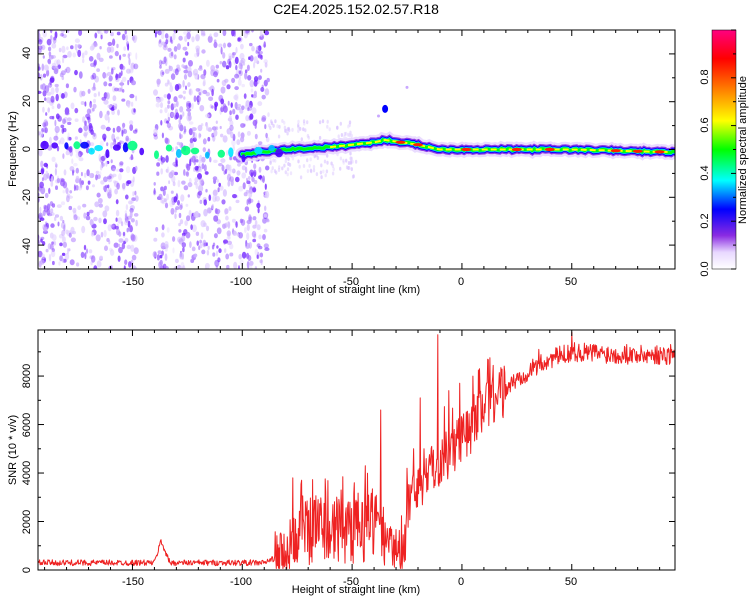 This screenshot has width=750, height=600. I want to click on heatmap-streak-point, so click(378, 116).